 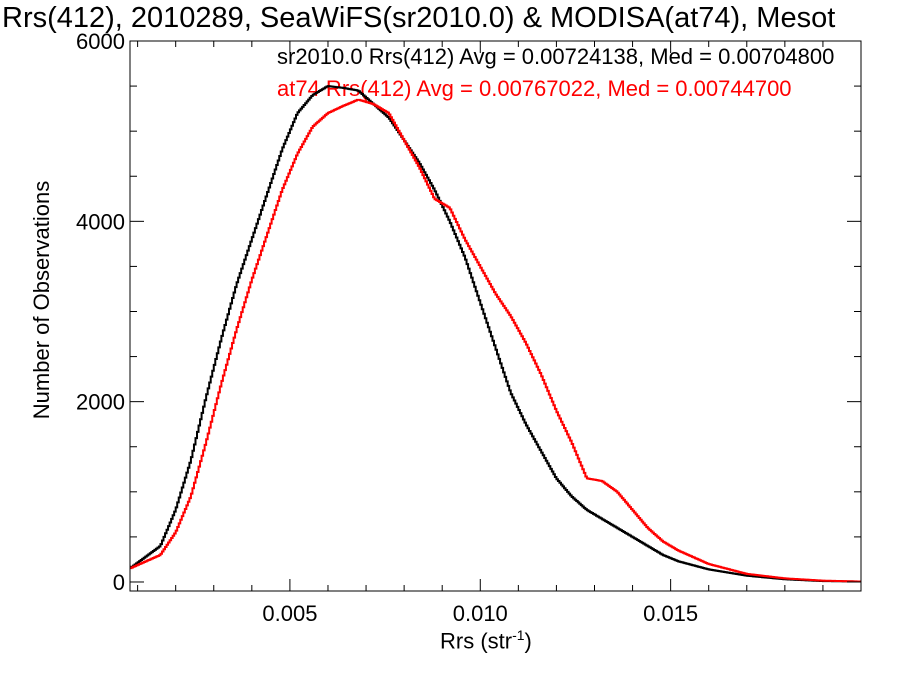 I want to click on x-axis-label-superscript: -1, so click(x=518, y=635).